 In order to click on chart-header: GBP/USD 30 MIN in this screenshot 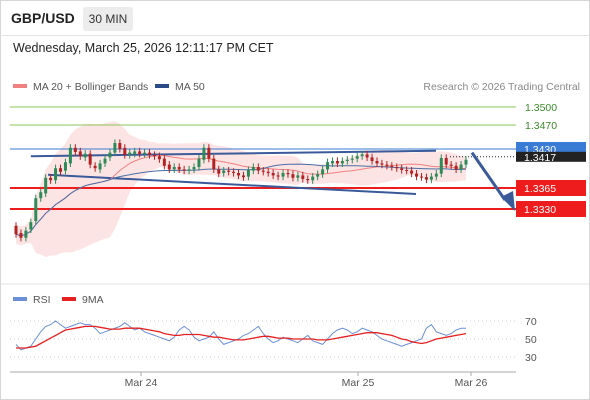, I will do `click(295, 18)`.